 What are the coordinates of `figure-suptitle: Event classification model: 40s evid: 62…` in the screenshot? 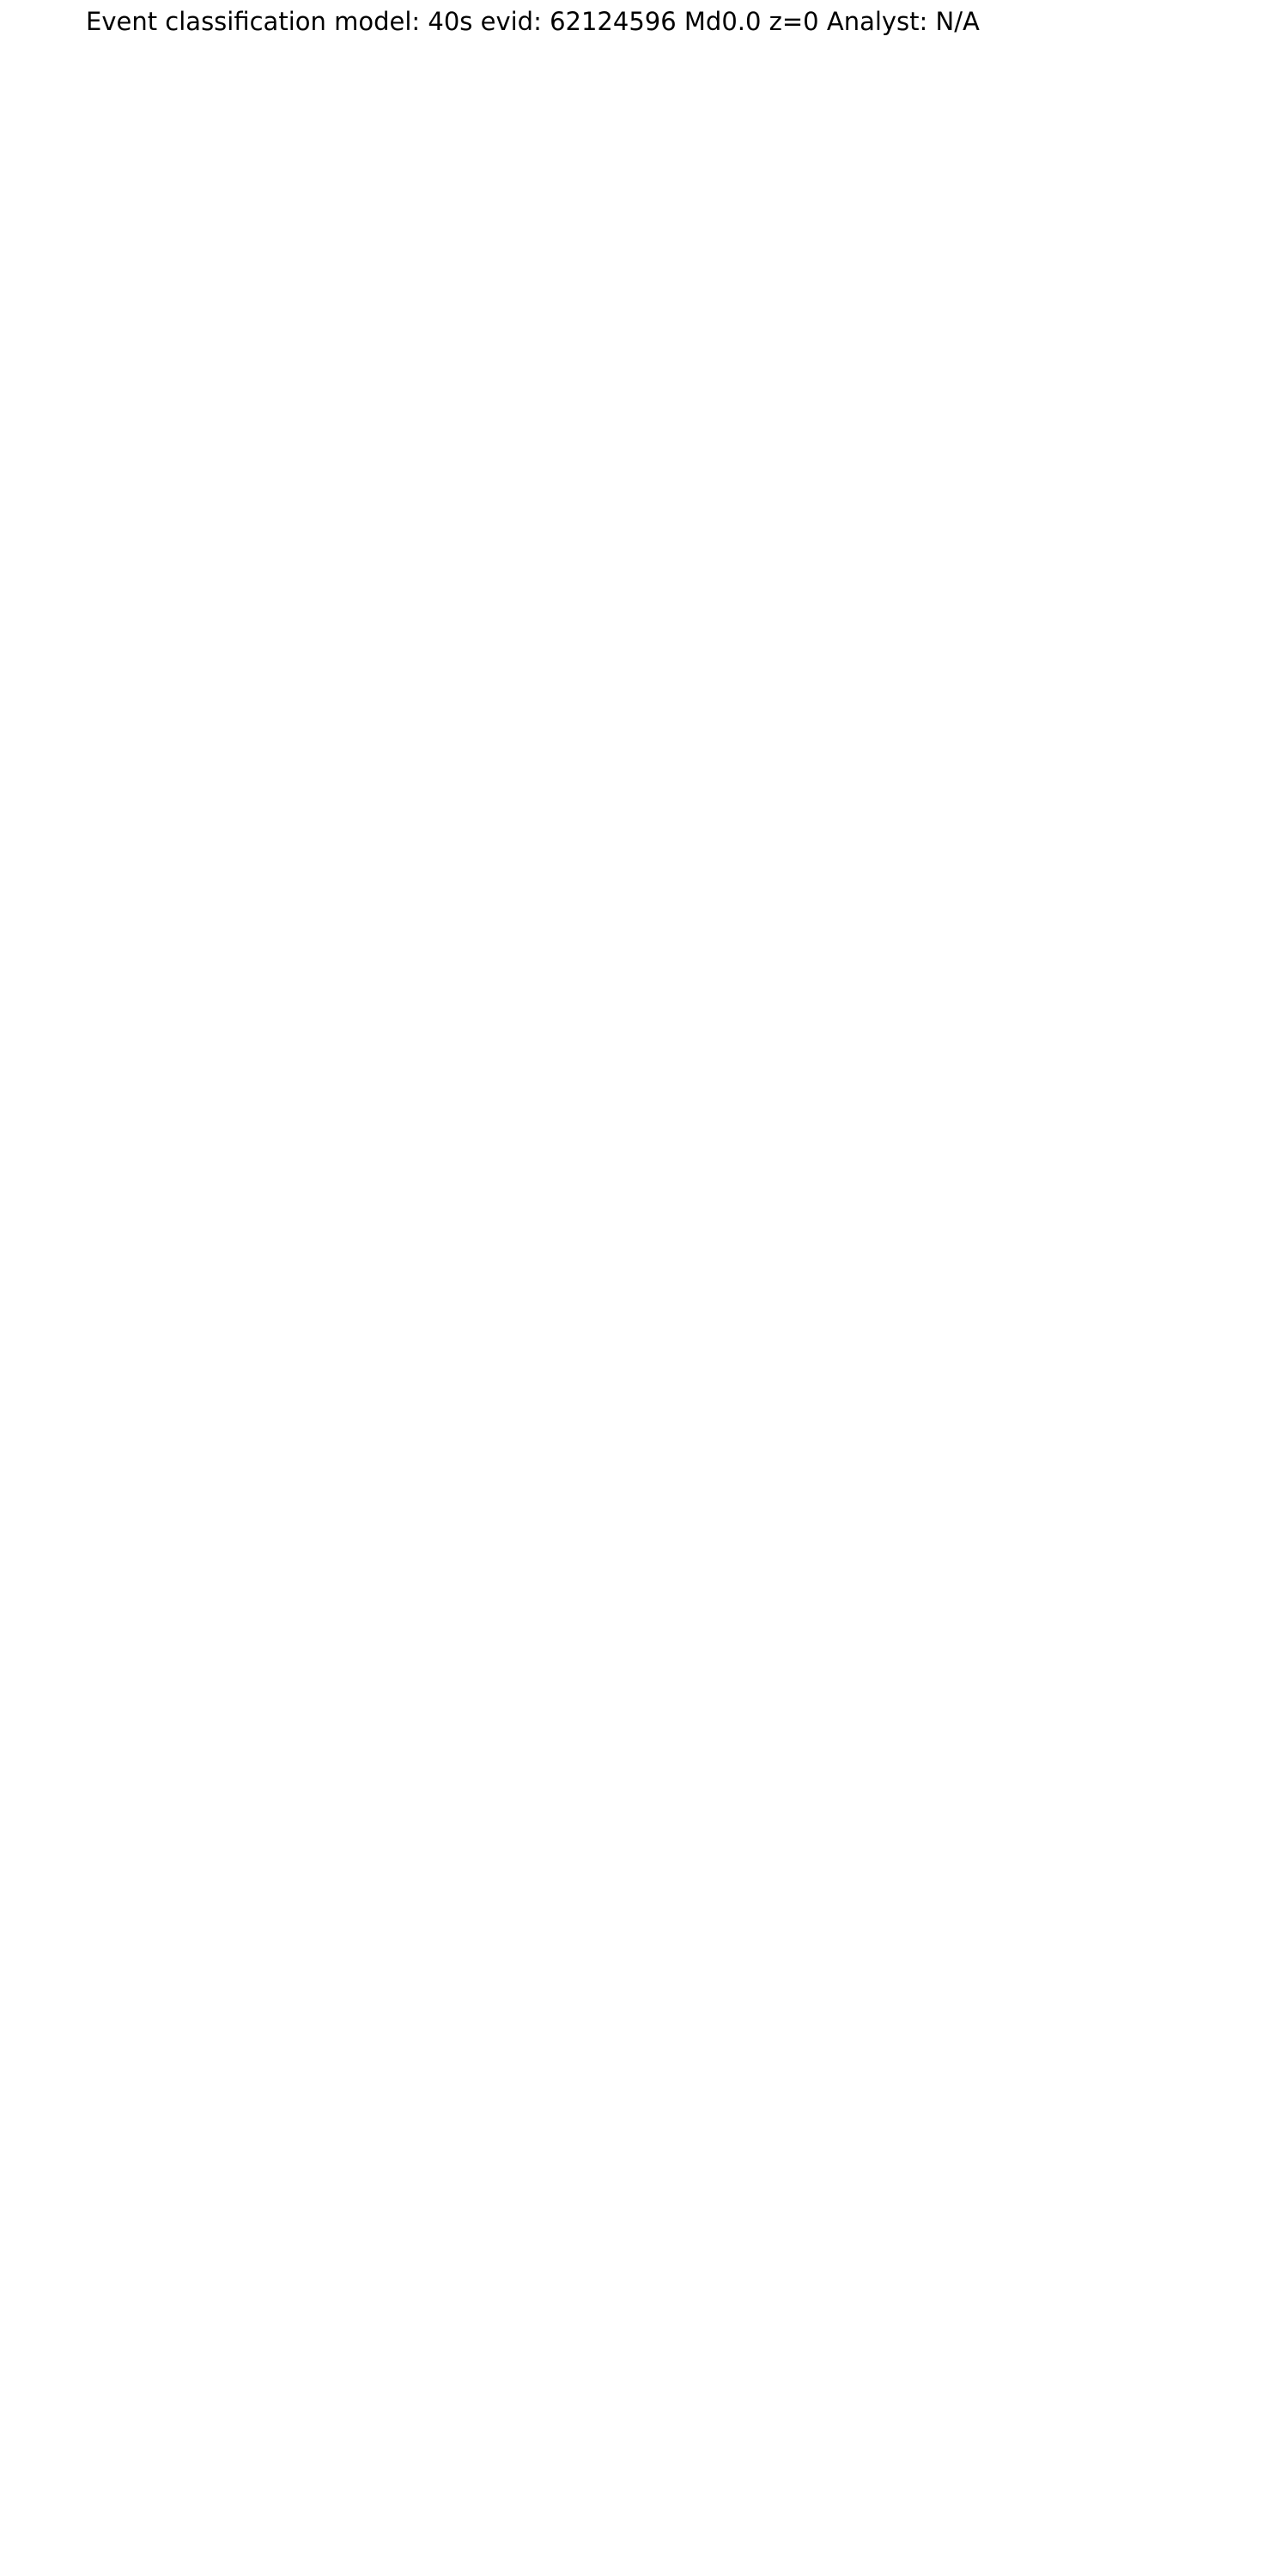 It's located at (533, 21).